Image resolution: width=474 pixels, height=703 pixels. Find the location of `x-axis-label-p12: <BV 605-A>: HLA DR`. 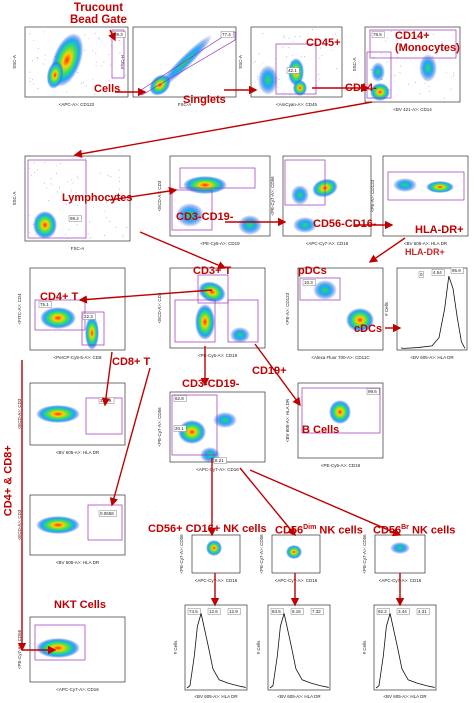

x-axis-label-p12: <BV 605-A>: HLA DR is located at coordinates (432, 357).